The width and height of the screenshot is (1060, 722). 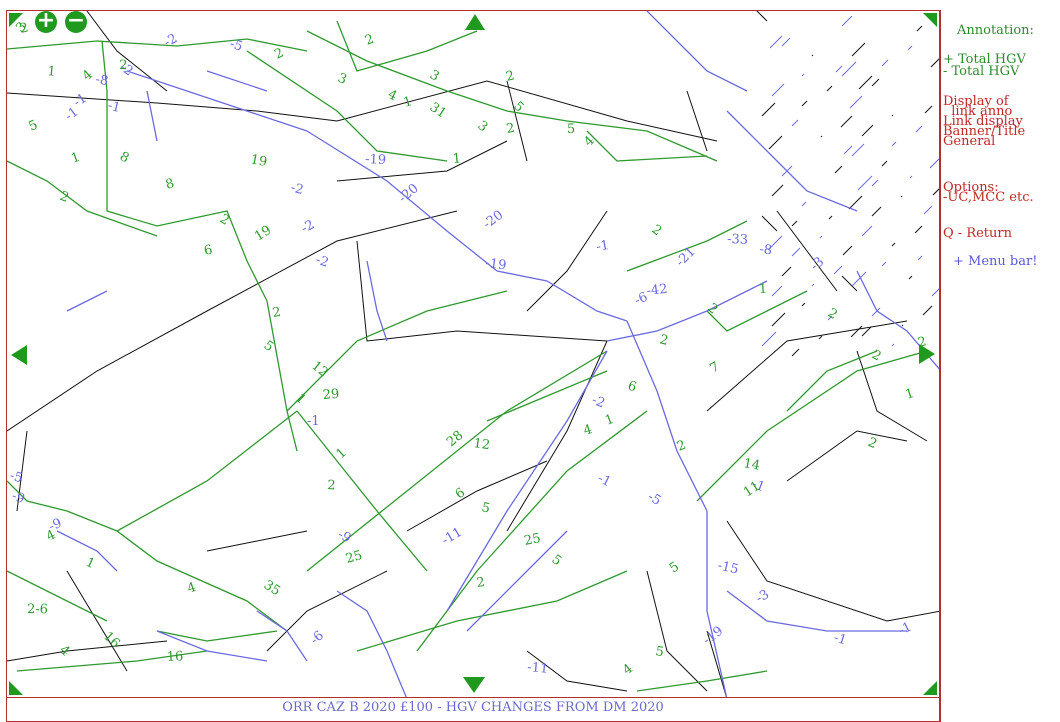 What do you see at coordinates (976, 101) in the screenshot?
I see `menu-item-display-of: Display of` at bounding box center [976, 101].